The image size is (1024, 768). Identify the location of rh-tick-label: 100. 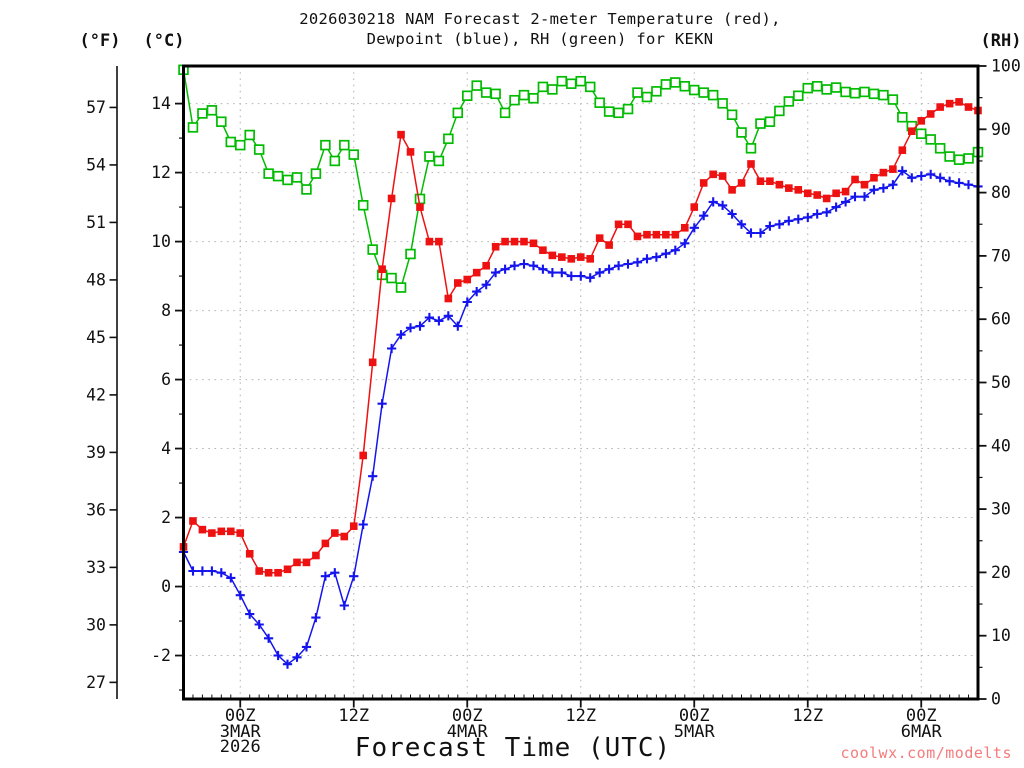
(1006, 66).